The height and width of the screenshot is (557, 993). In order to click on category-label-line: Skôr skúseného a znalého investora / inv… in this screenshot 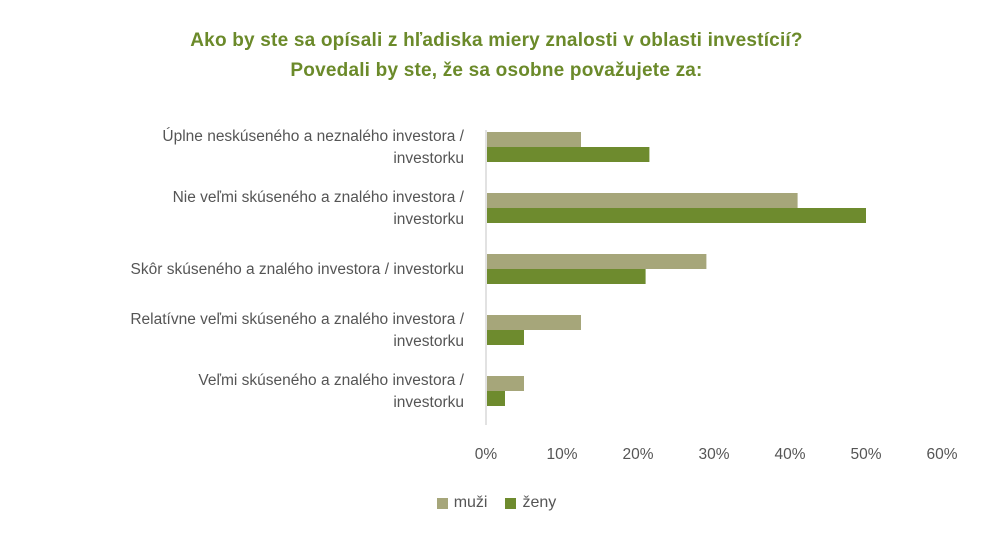, I will do `click(297, 269)`.